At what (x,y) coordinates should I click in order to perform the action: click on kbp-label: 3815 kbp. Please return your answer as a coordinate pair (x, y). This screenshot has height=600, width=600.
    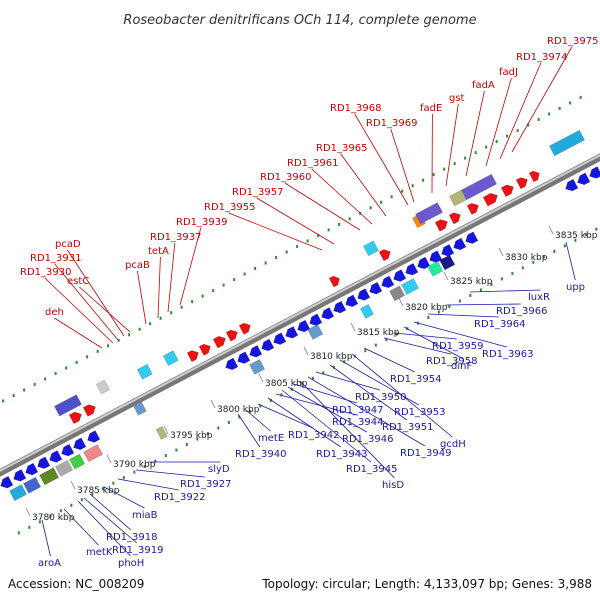
    Looking at the image, I should click on (378, 333).